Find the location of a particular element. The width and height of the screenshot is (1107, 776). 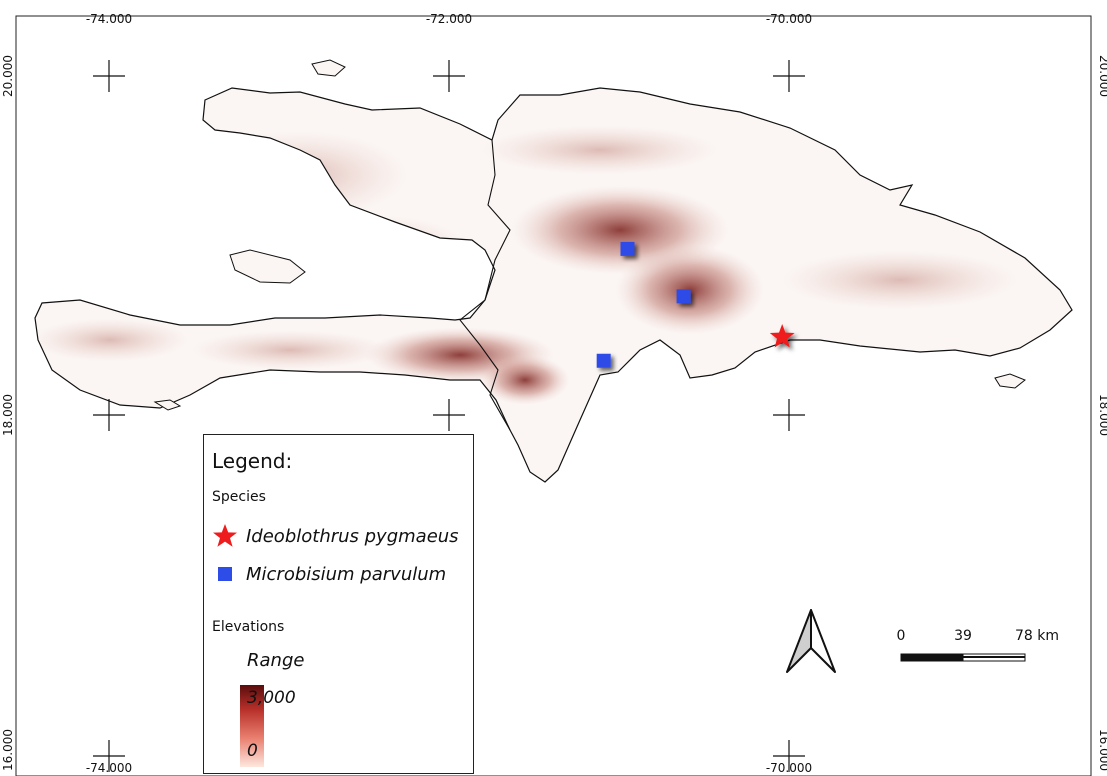

range-max-label: 3,000 is located at coordinates (271, 698).